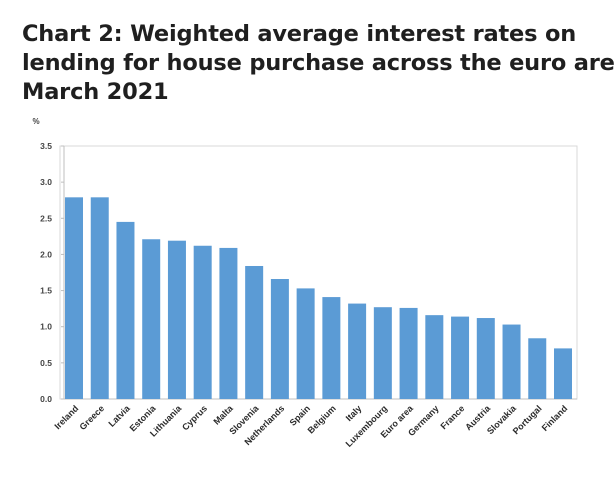 The image size is (614, 492). Describe the element at coordinates (254, 332) in the screenshot. I see `bar-slovenia` at that location.